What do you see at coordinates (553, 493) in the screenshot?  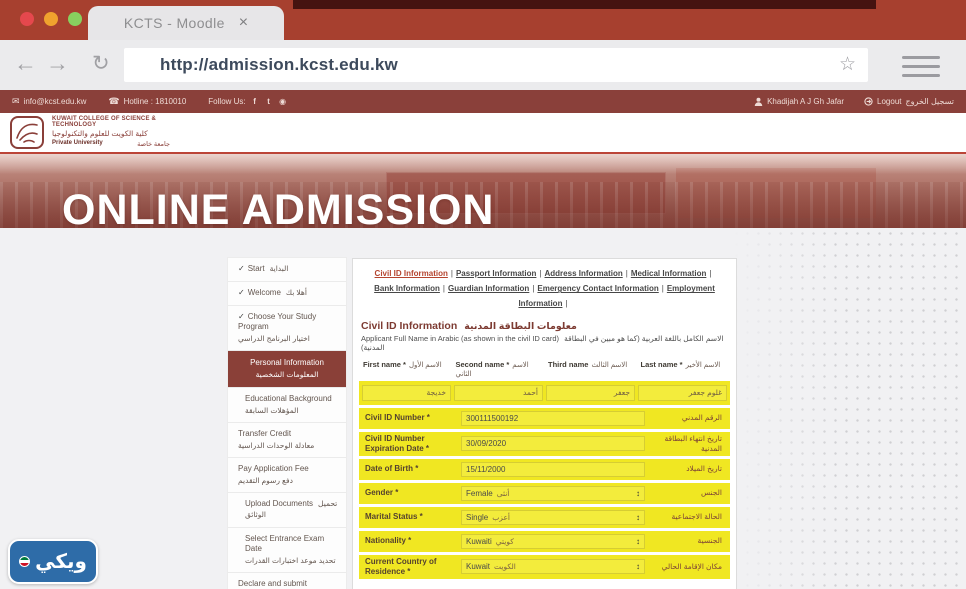 I see `gender-select: Female أنثى ↕` at bounding box center [553, 493].